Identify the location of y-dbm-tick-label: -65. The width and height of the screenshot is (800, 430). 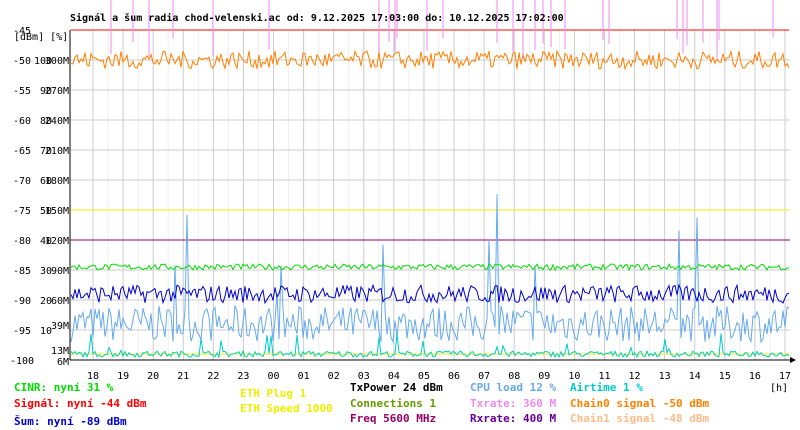
(22, 151).